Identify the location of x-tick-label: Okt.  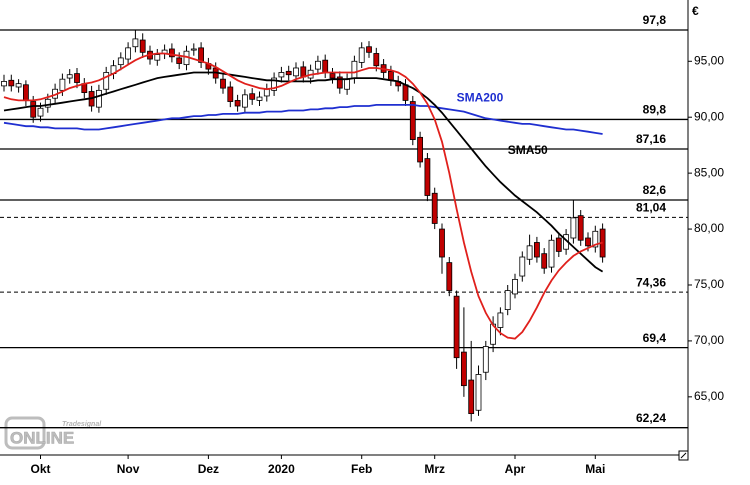
(40, 469).